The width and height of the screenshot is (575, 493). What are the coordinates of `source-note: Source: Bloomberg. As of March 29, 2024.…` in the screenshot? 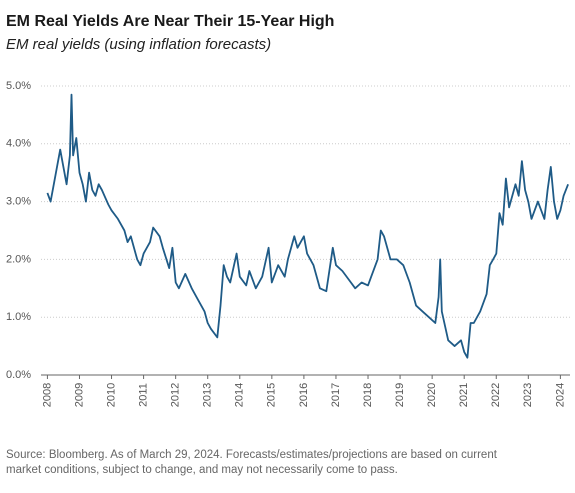 It's located at (252, 455).